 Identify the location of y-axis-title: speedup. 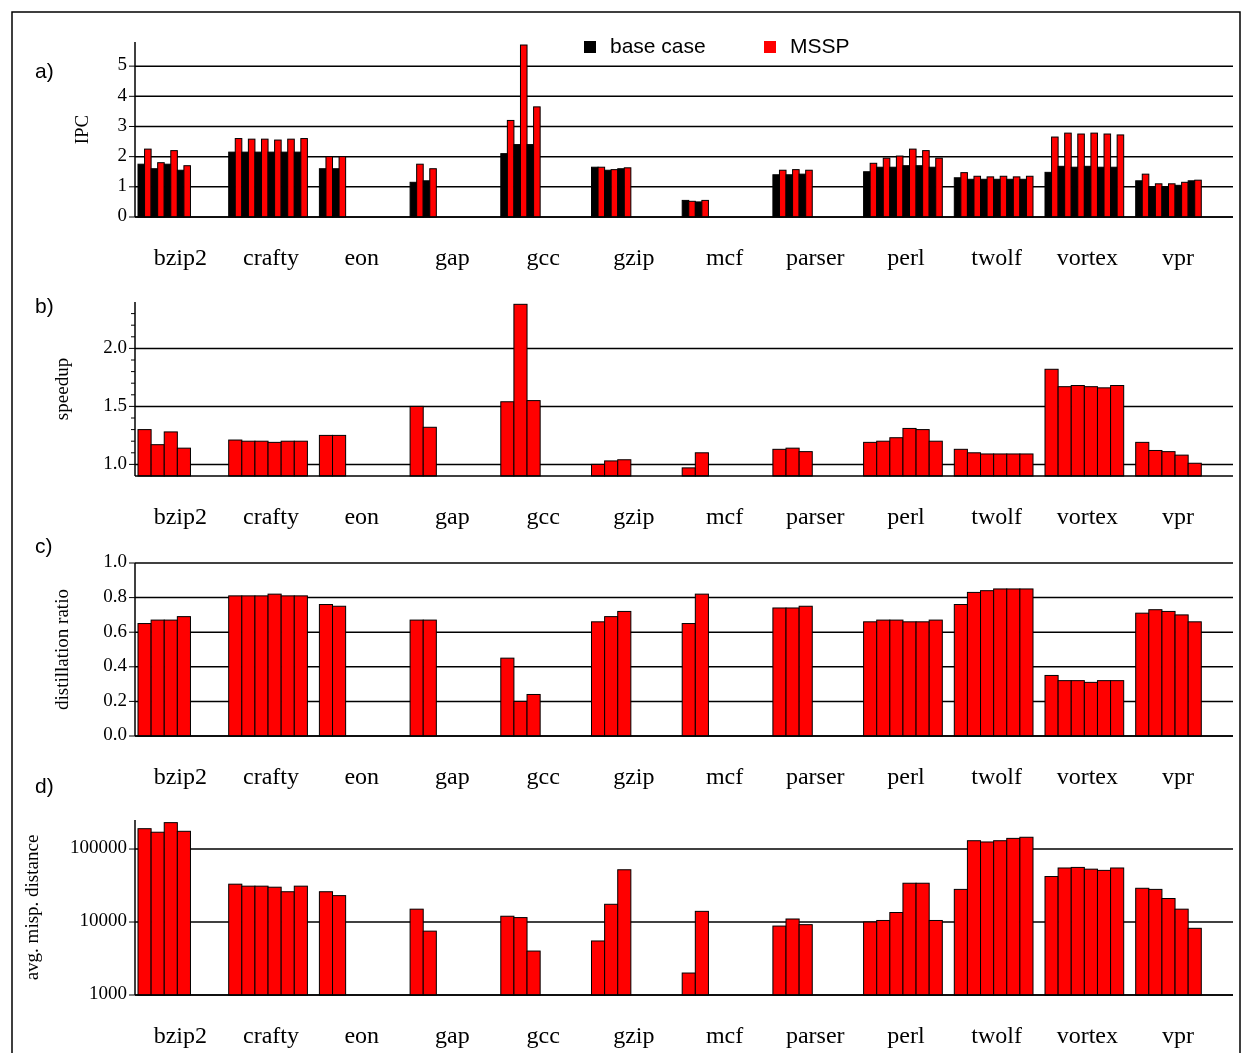
(61, 389).